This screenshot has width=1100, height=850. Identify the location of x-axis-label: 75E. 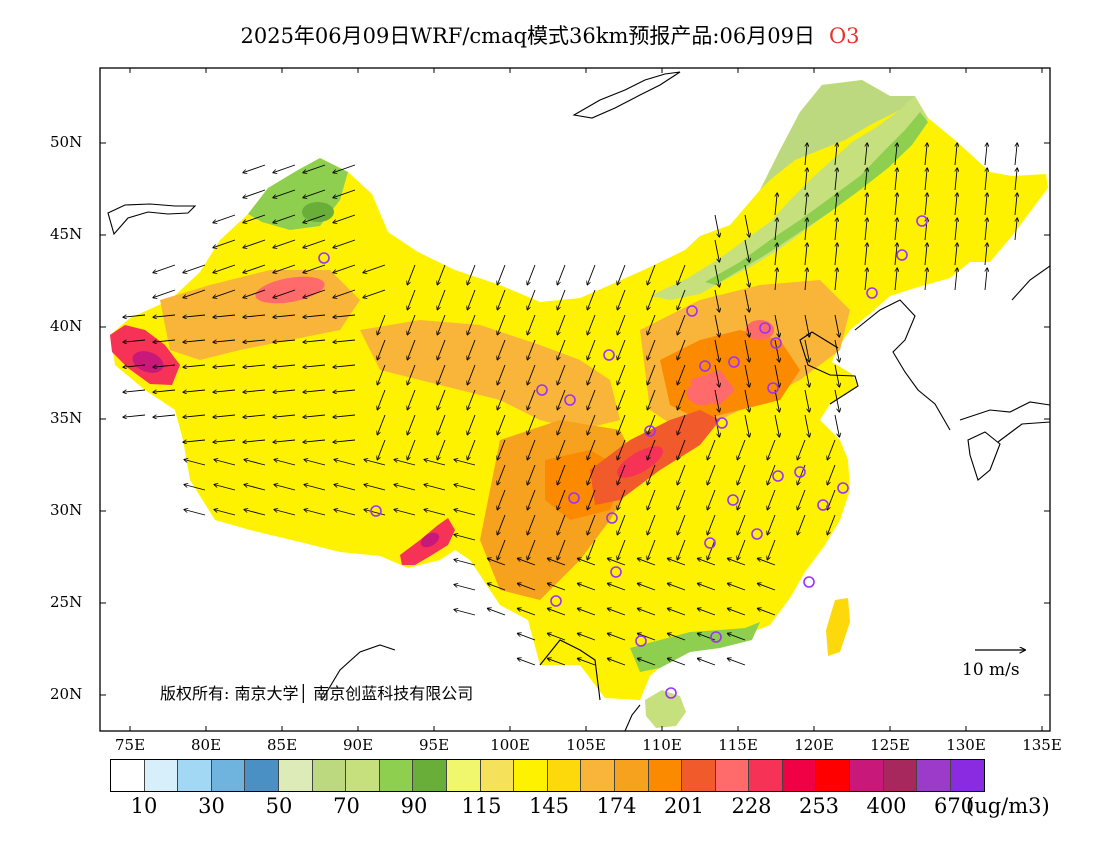
(130, 745).